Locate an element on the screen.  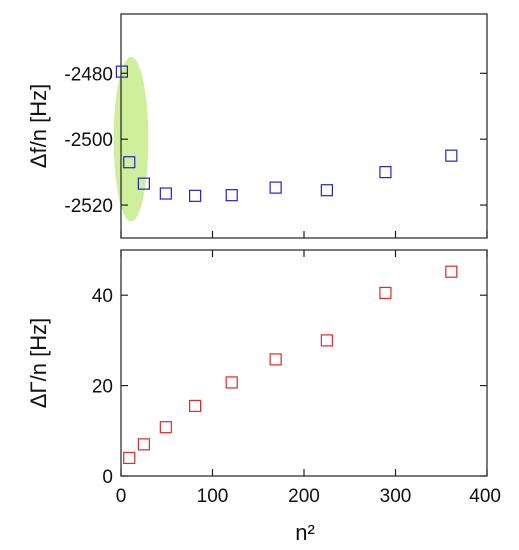
x-tick-label: 300 is located at coordinates (396, 496).